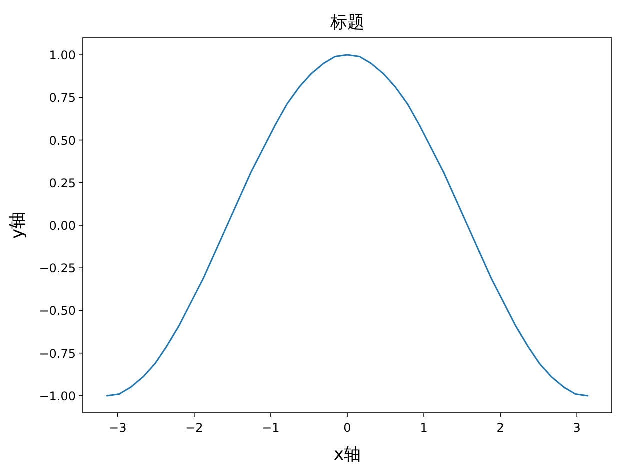  Describe the element at coordinates (62, 141) in the screenshot. I see `y-tick-label: 0.50` at that location.